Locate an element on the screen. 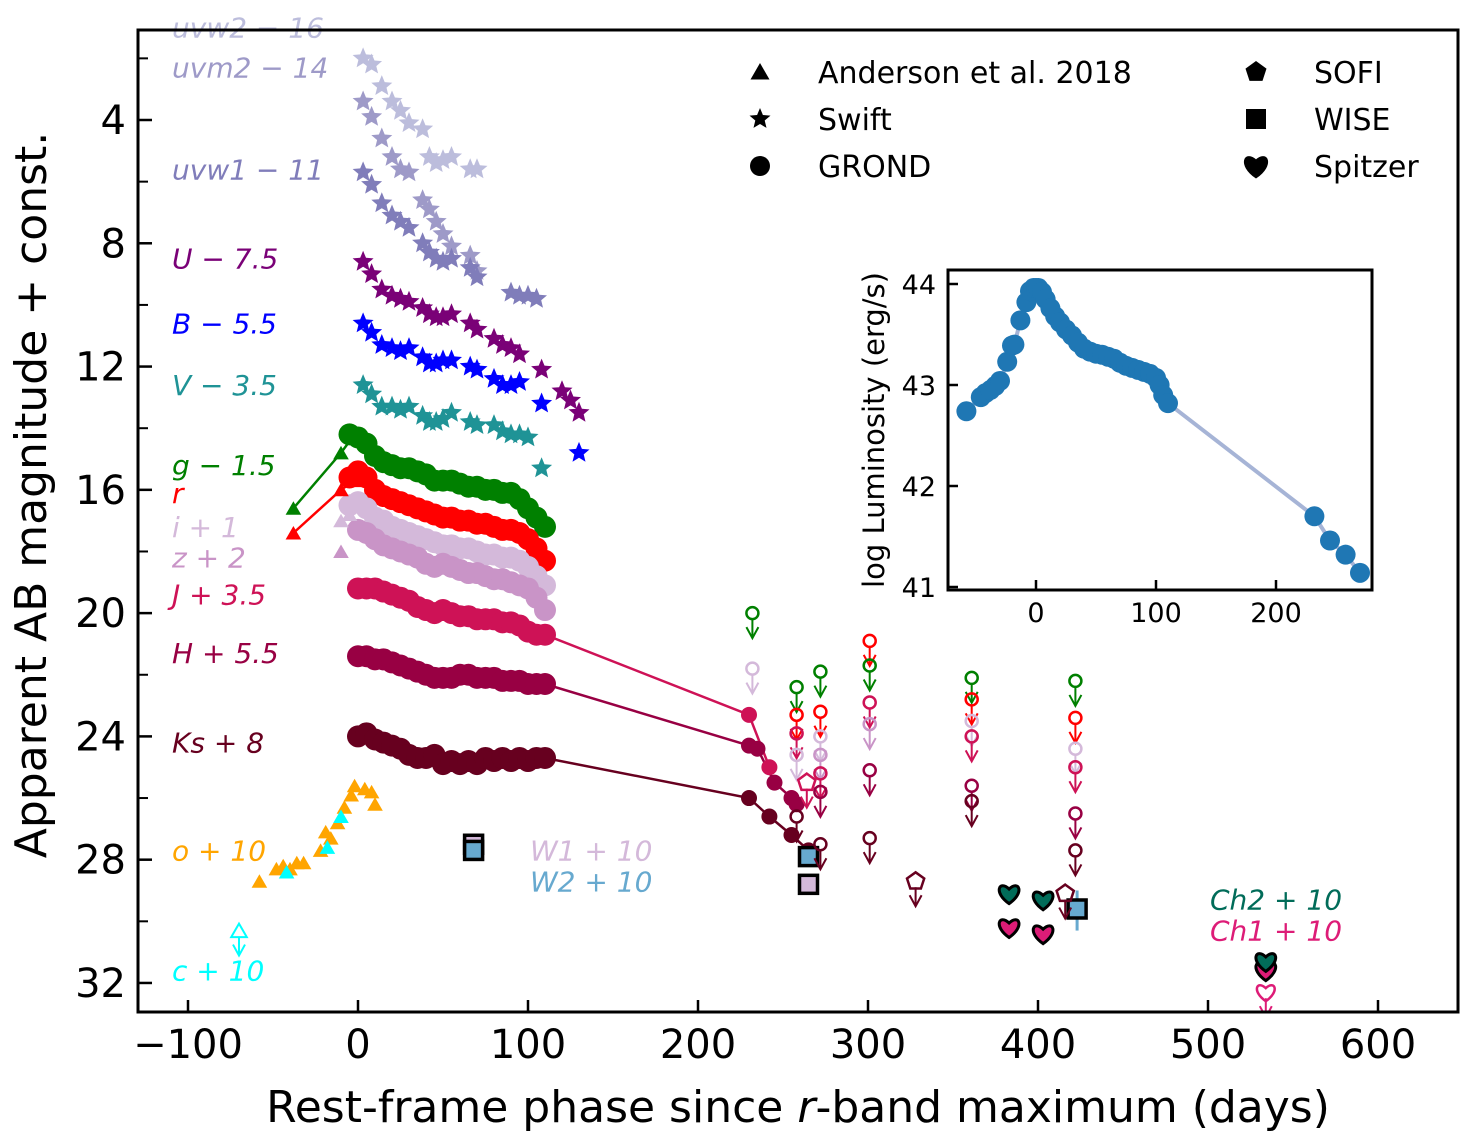 The height and width of the screenshot is (1142, 1480). x-tick-label: 100 is located at coordinates (528, 1045).